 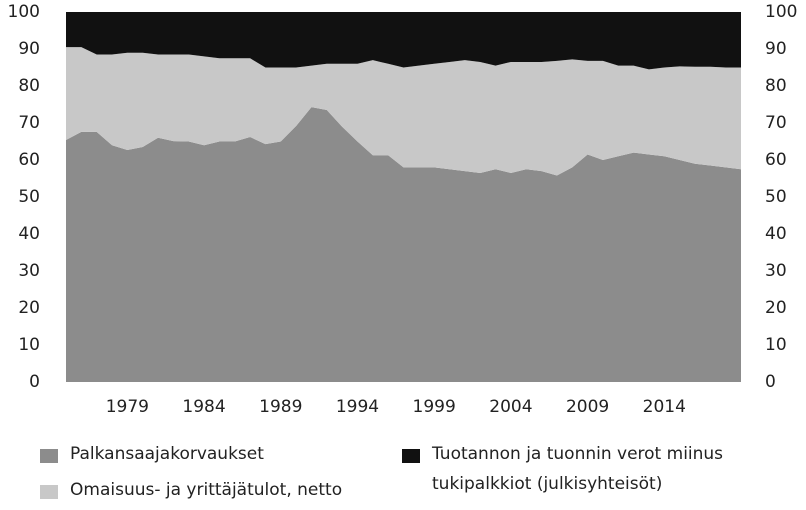 What do you see at coordinates (24, 12) in the screenshot?
I see `y-tick-label: 100` at bounding box center [24, 12].